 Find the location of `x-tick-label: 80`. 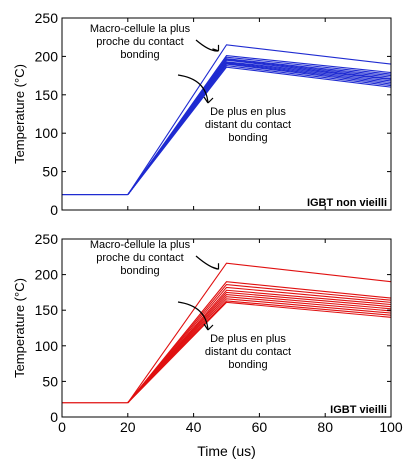

x-tick-label: 80 is located at coordinates (325, 427).